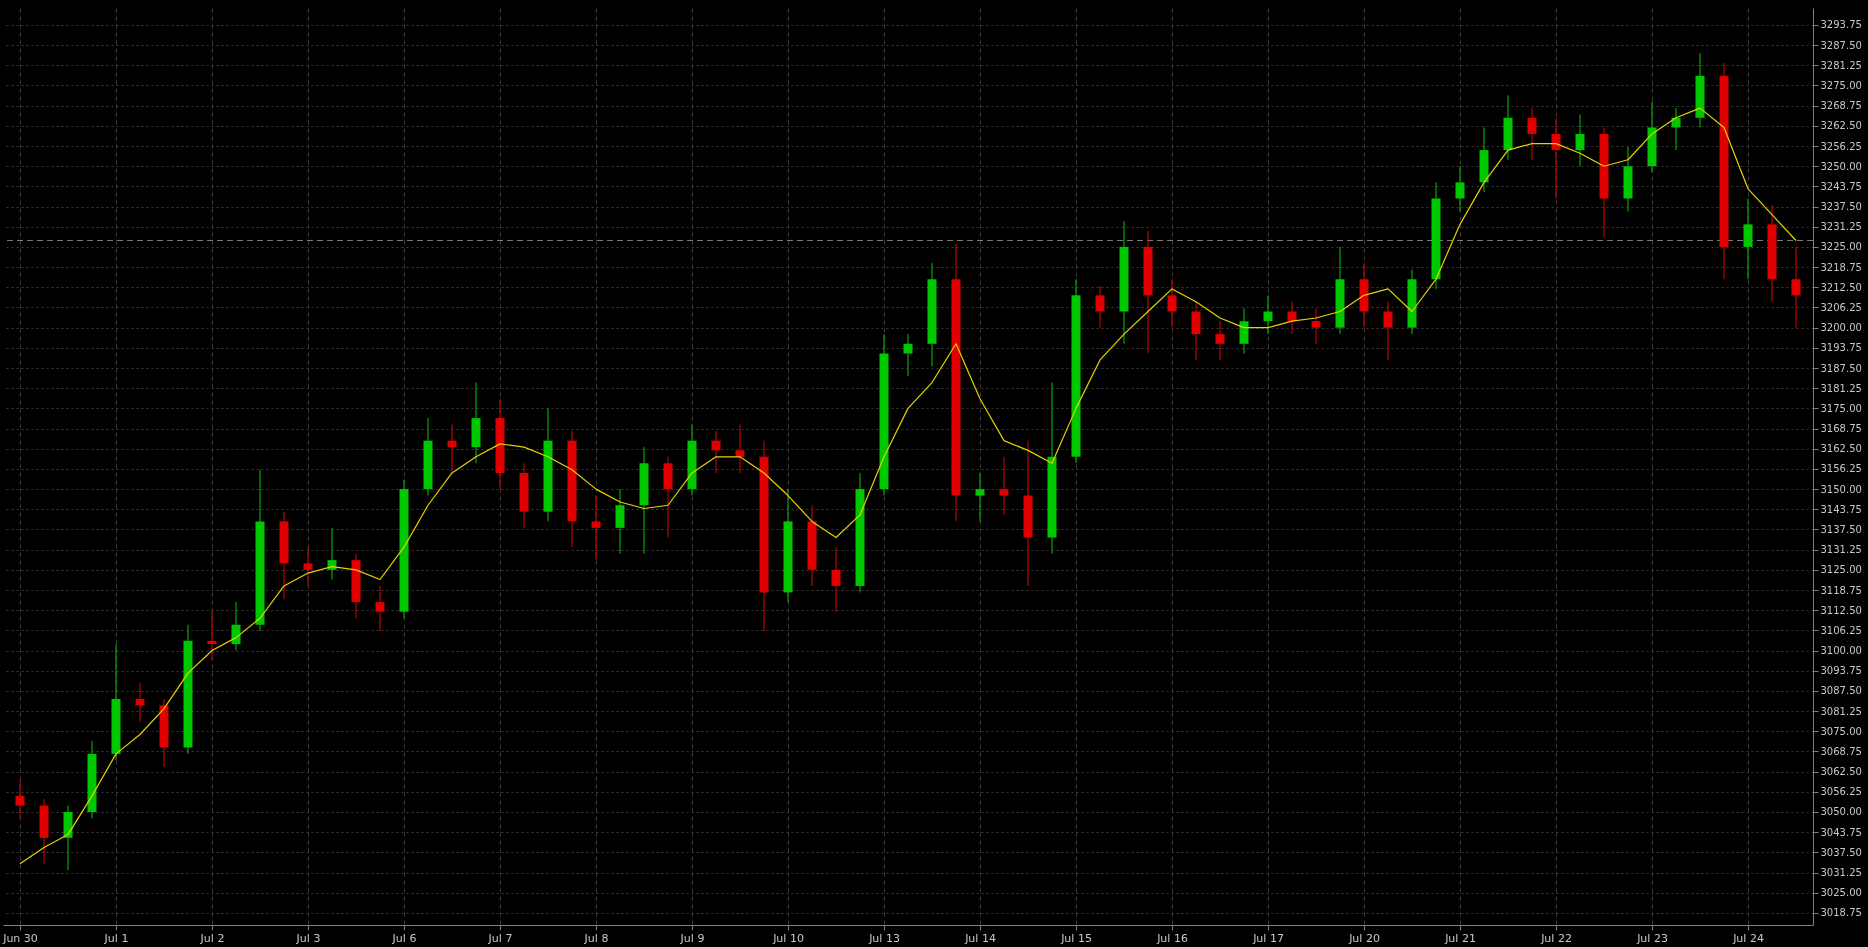  What do you see at coordinates (1841, 812) in the screenshot?
I see `y-tick-label: 3050.00` at bounding box center [1841, 812].